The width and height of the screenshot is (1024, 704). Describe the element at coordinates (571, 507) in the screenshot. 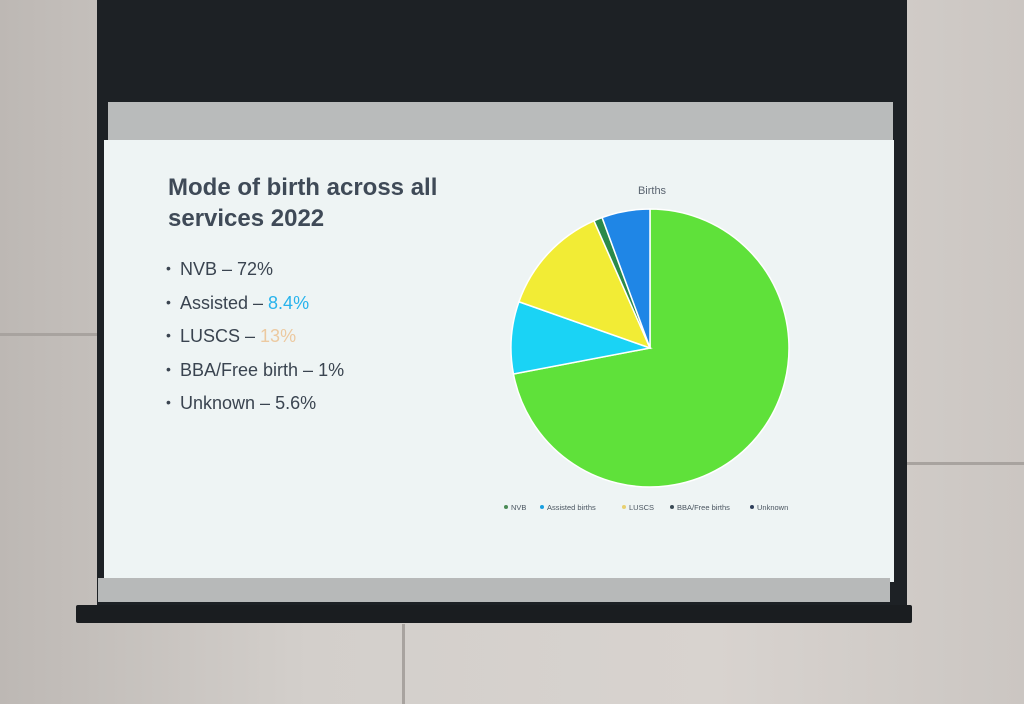

I see `legend-label: Assisted births` at that location.